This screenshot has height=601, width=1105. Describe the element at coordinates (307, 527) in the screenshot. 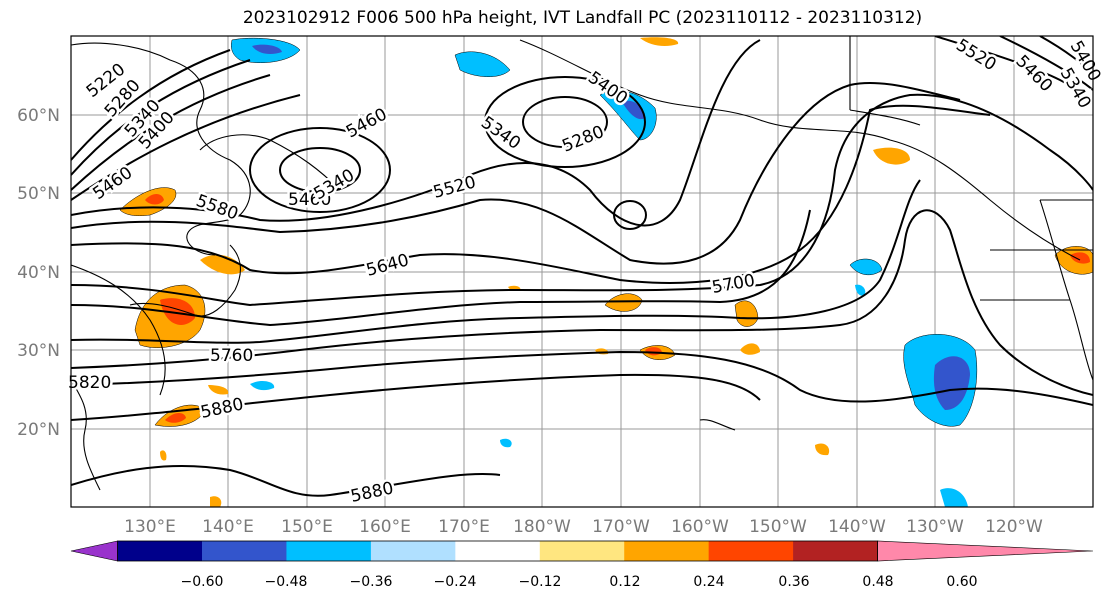

I see `lon-label: 150°E` at that location.